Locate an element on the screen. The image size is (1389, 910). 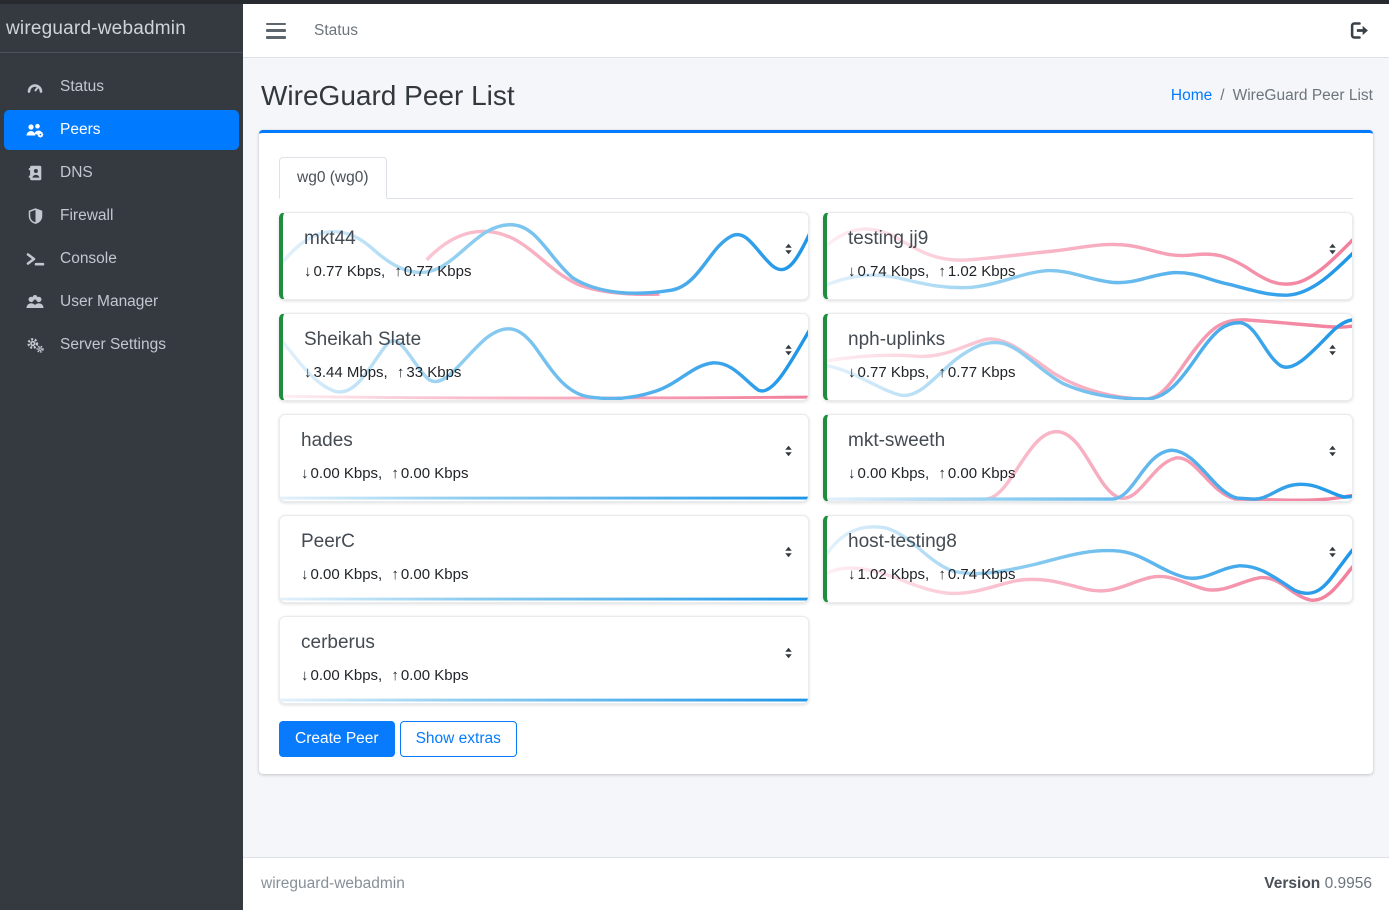
peer-traffic: ↓ 0.77 Kbps, ↑ 0.77 Kbps is located at coordinates (931, 372).